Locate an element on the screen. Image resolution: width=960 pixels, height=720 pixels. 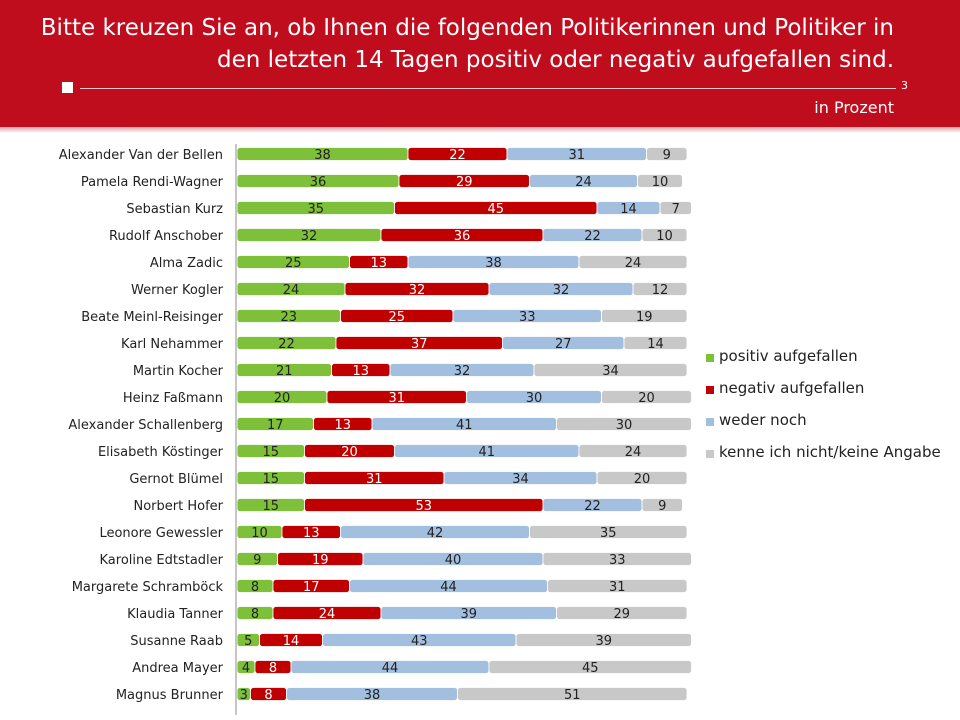
data-label: 27 is located at coordinates (563, 344).